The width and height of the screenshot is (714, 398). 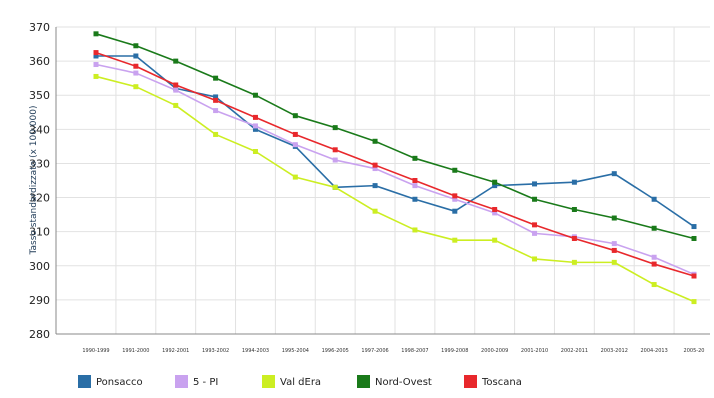 What do you see at coordinates (414, 351) in the screenshot?
I see `x-tick-label: 1998-2007` at bounding box center [414, 351].